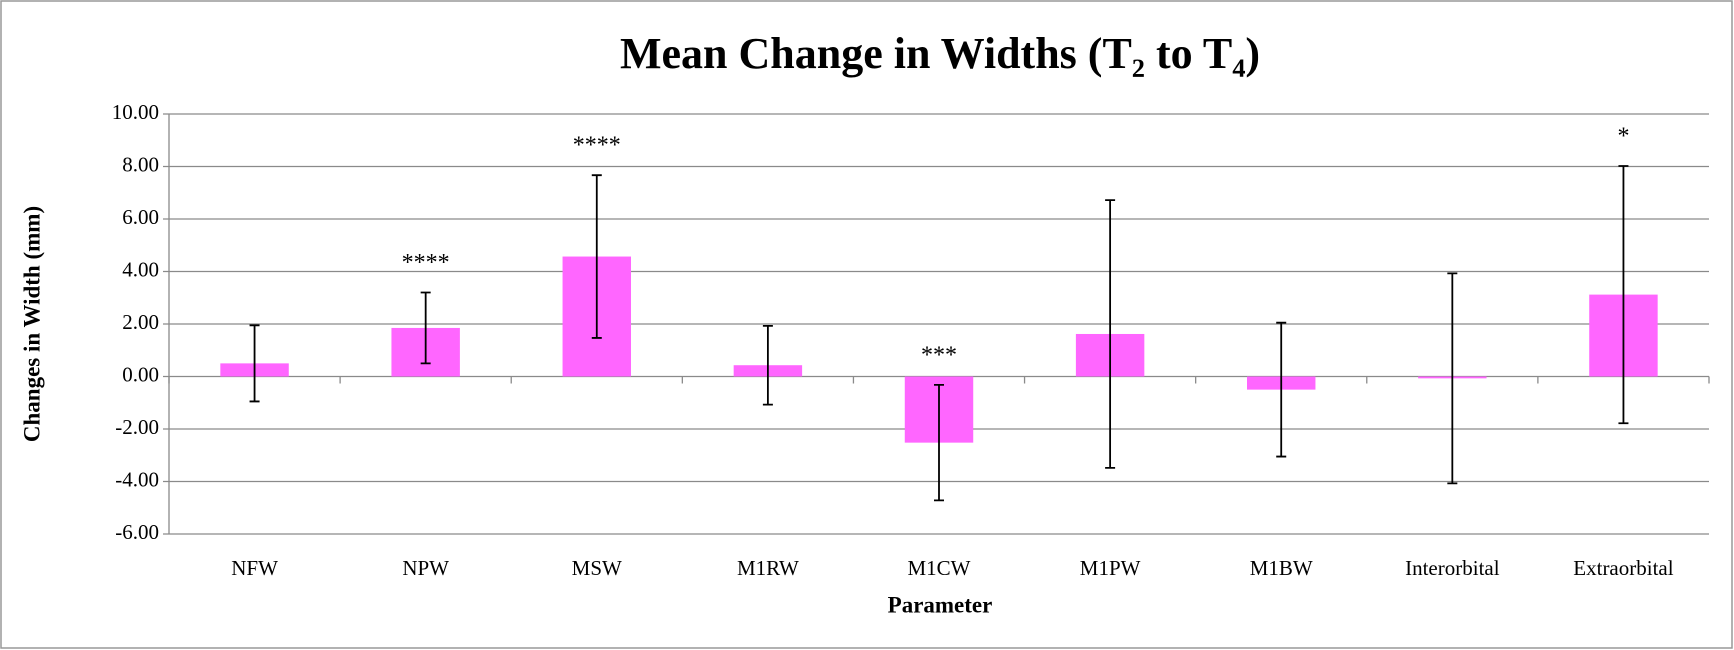  I want to click on x-tick-label: M1CW, so click(939, 568).